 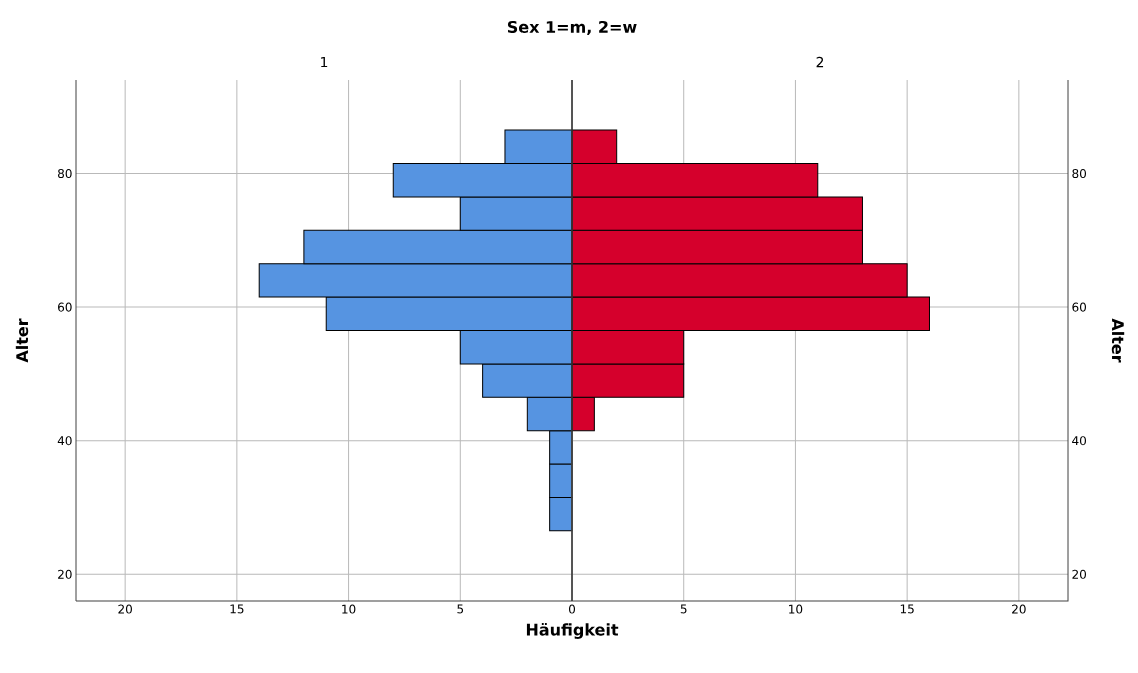 What do you see at coordinates (572, 609) in the screenshot?
I see `x-tick-label: 0` at bounding box center [572, 609].